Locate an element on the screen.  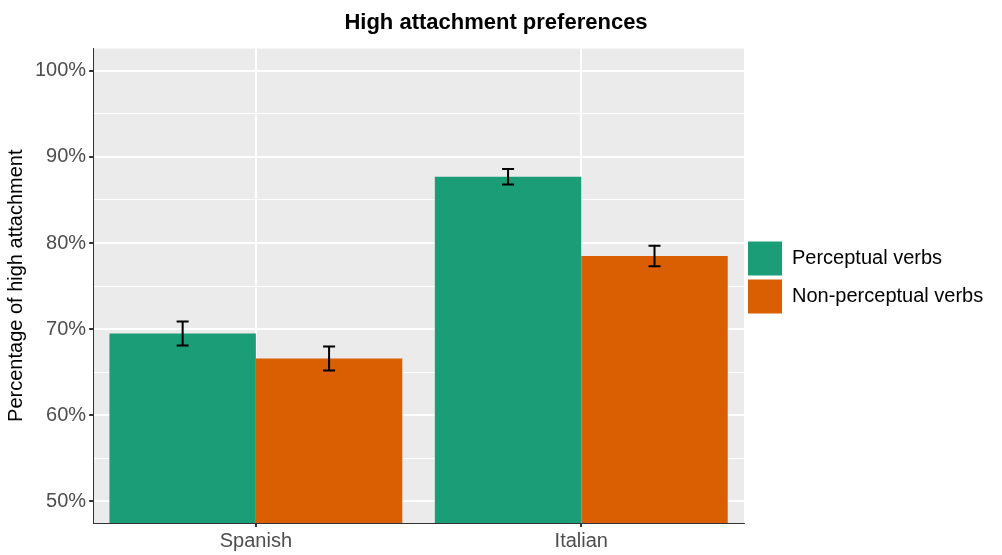
y-tick-label: 50% is located at coordinates (66, 499).